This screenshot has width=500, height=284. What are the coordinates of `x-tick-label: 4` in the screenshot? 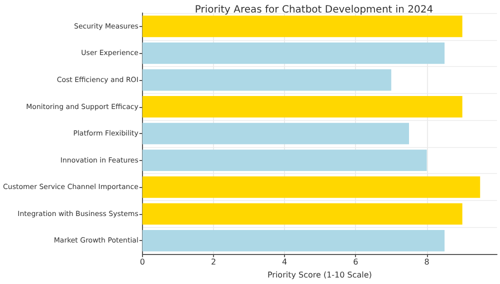 It's located at (285, 262).